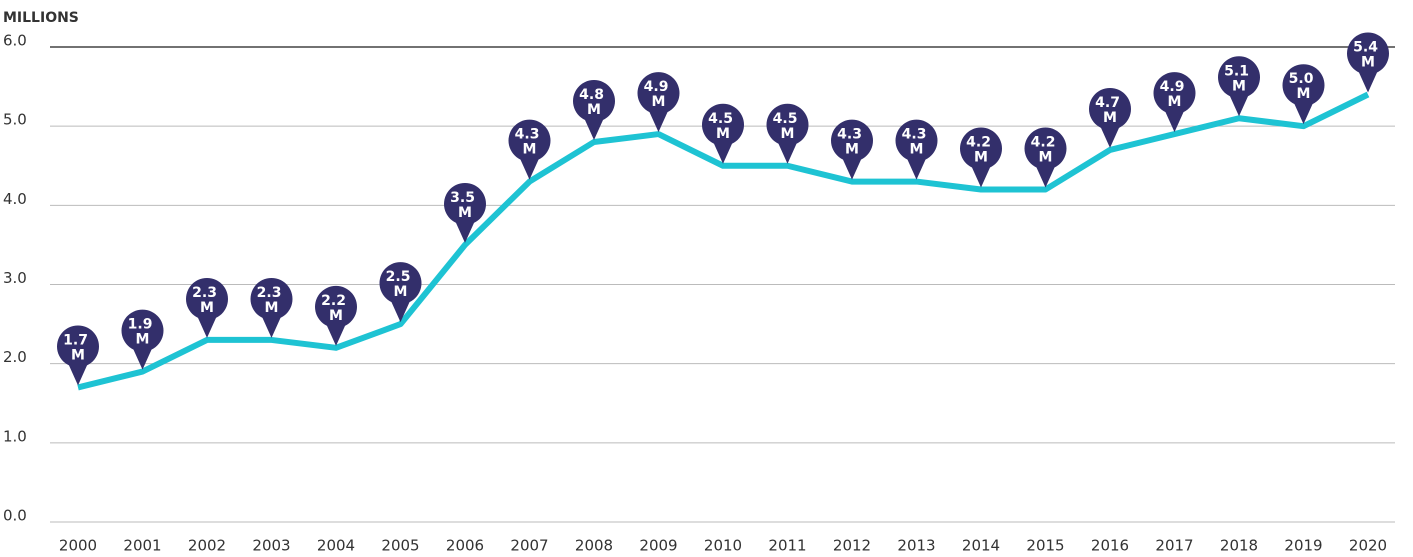 The height and width of the screenshot is (557, 1413). I want to click on x-tick-label: 2014, so click(981, 546).